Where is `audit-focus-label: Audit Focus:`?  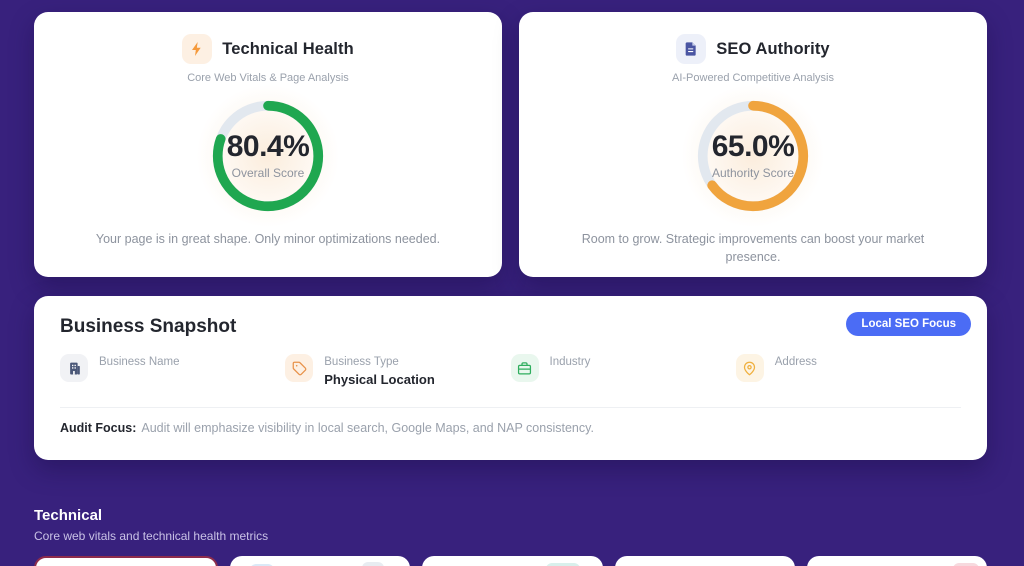 audit-focus-label: Audit Focus: is located at coordinates (98, 428).